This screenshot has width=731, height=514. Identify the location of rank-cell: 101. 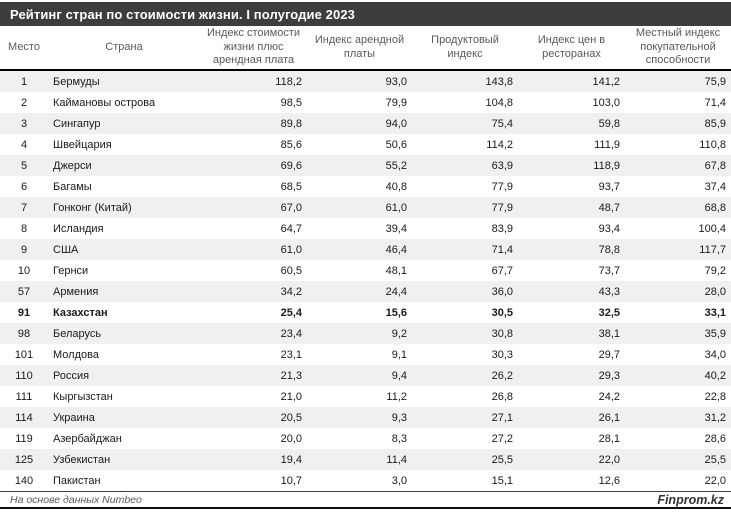
(24, 354).